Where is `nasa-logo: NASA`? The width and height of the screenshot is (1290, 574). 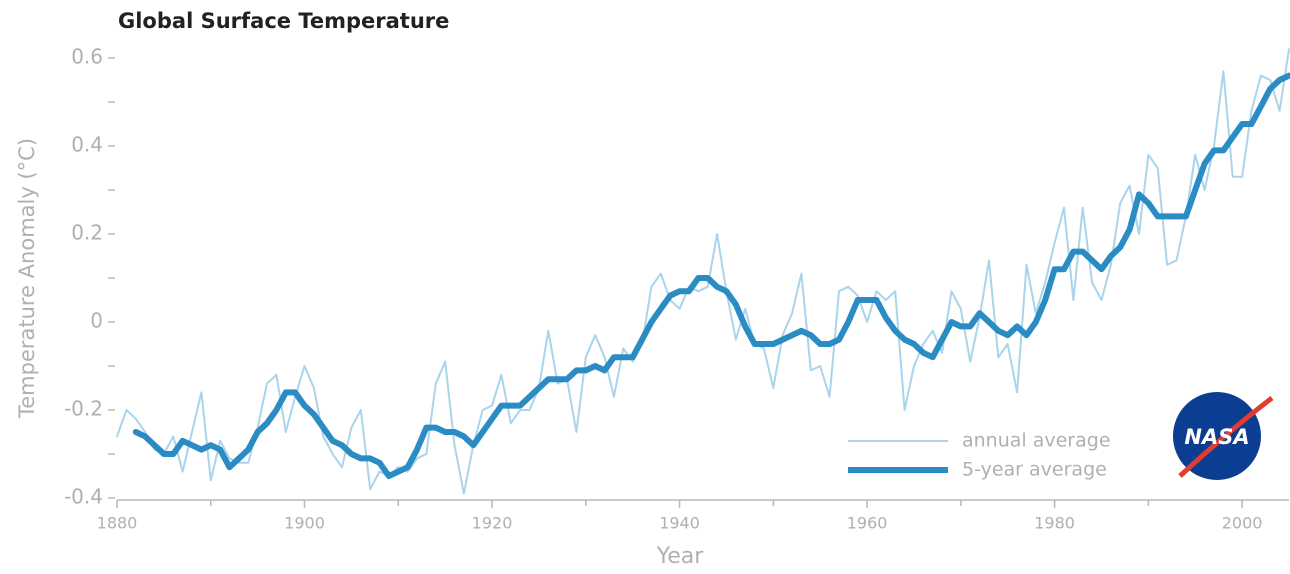 nasa-logo: NASA is located at coordinates (1223, 436).